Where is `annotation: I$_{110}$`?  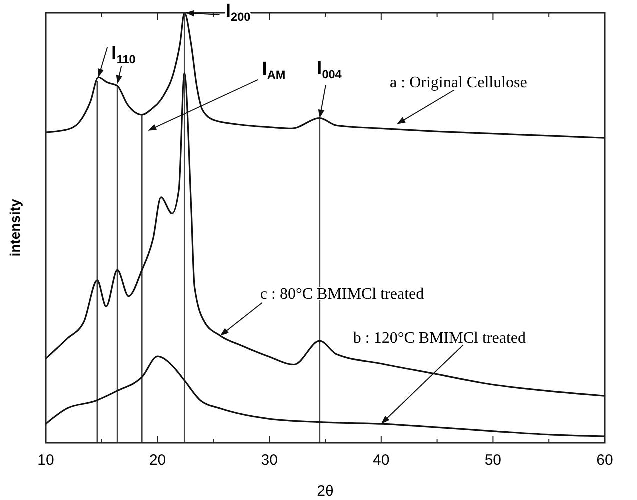 annotation: I$_{110}$ is located at coordinates (124, 55).